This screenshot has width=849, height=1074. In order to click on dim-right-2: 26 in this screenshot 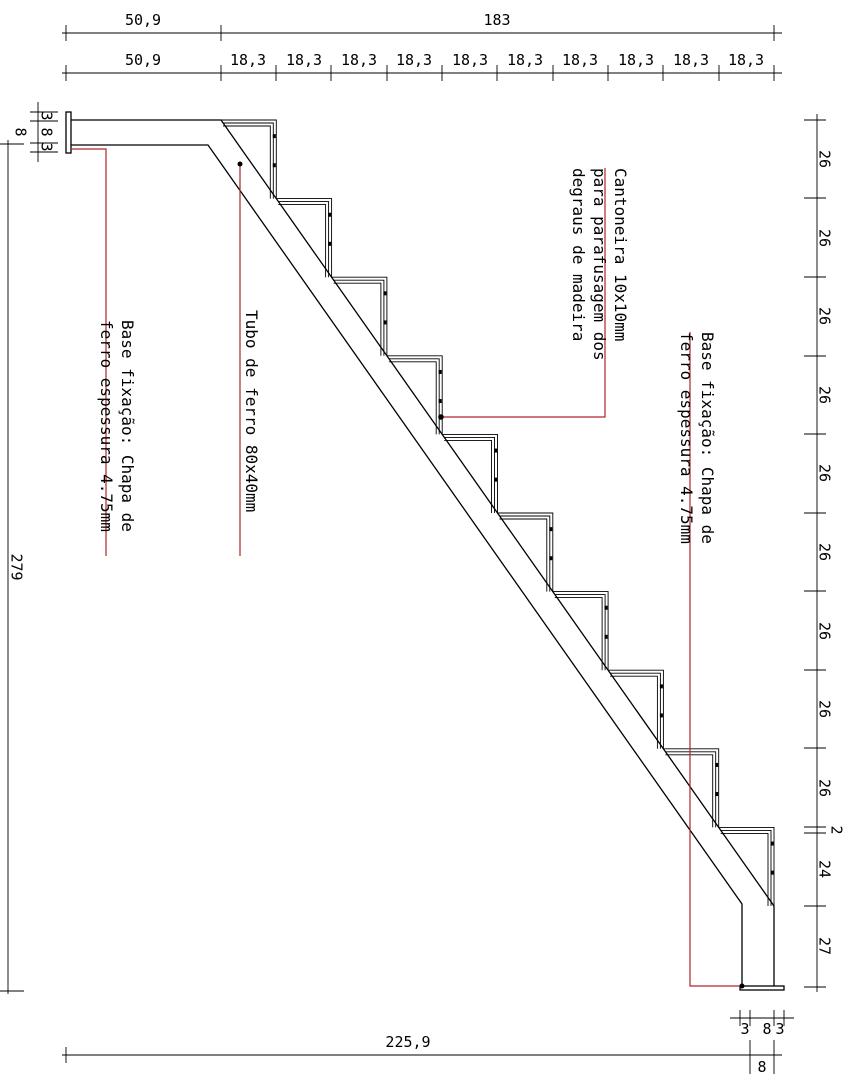, I will do `click(825, 316)`.